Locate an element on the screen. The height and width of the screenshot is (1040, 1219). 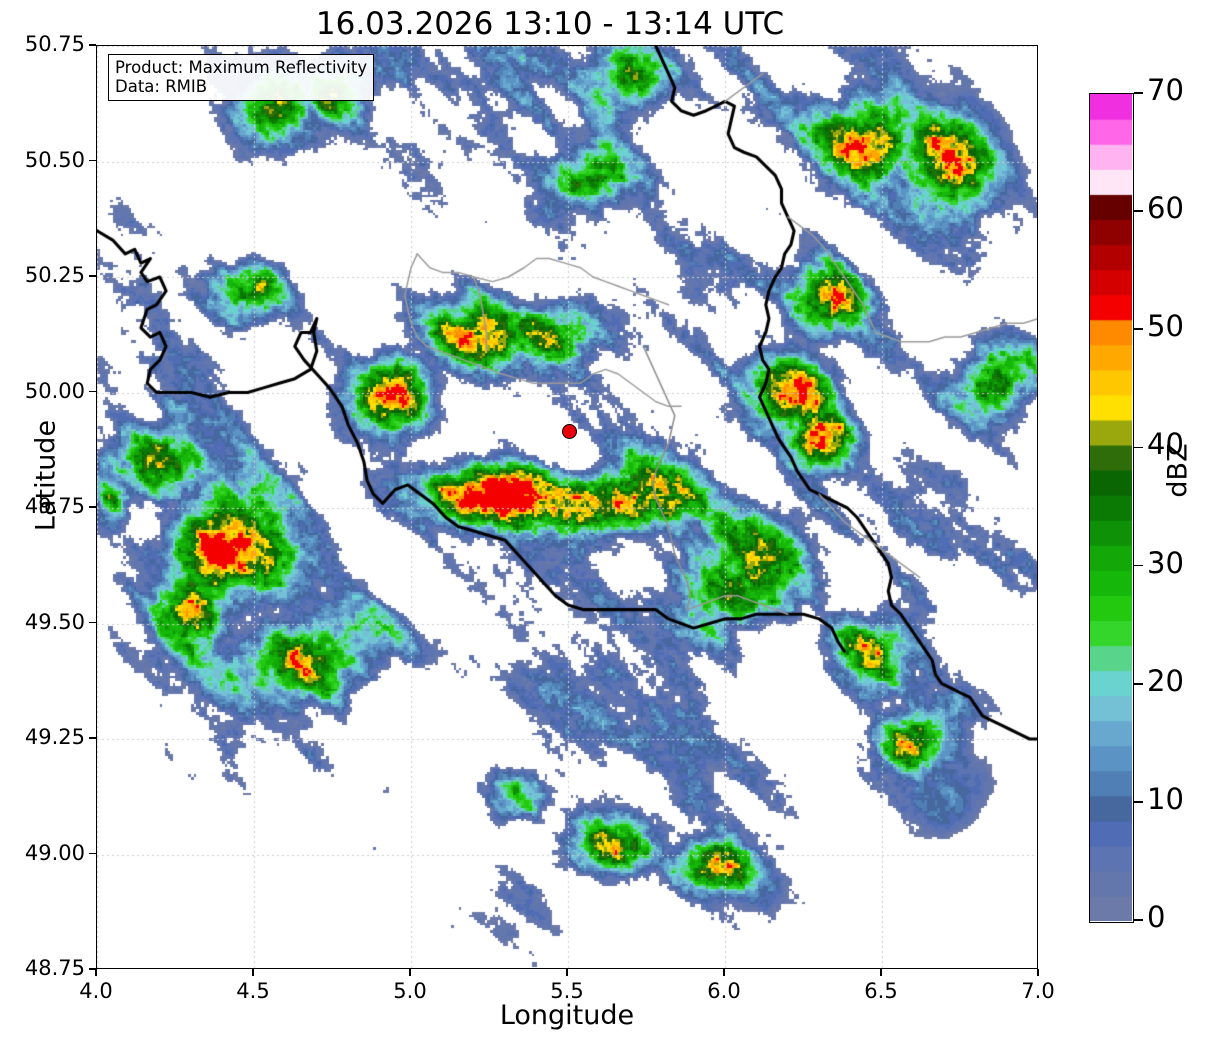
radar-site-marker is located at coordinates (570, 432).